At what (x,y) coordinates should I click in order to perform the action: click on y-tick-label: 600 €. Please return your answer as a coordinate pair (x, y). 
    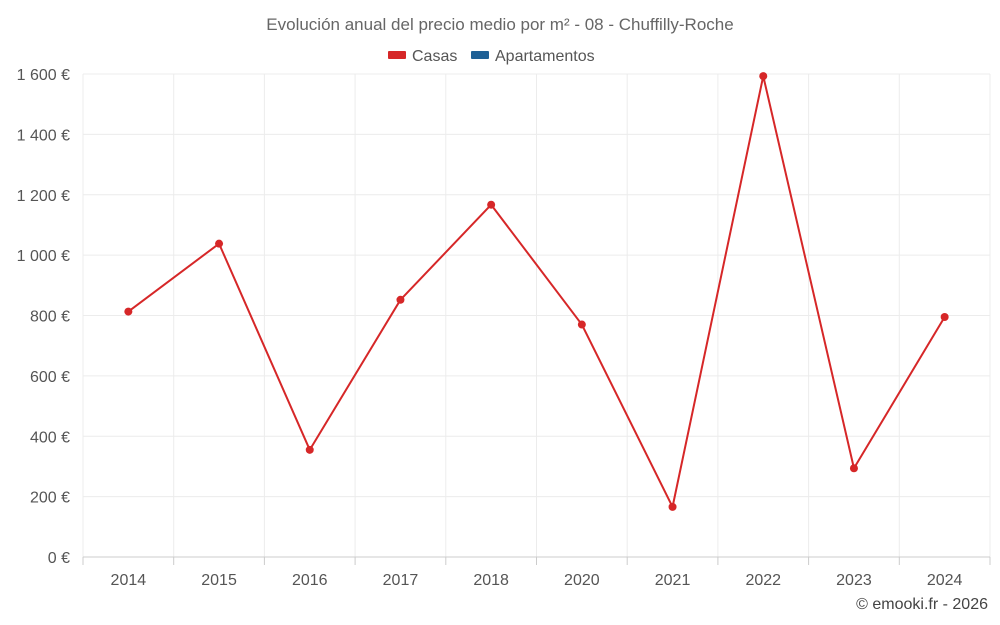
    Looking at the image, I should click on (50, 377).